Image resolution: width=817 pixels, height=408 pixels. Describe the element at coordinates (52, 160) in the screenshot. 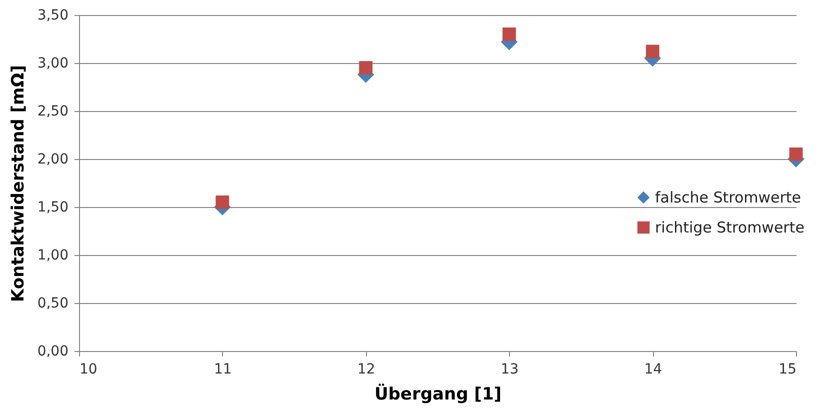

I see `y-tick-label: 2,00` at that location.